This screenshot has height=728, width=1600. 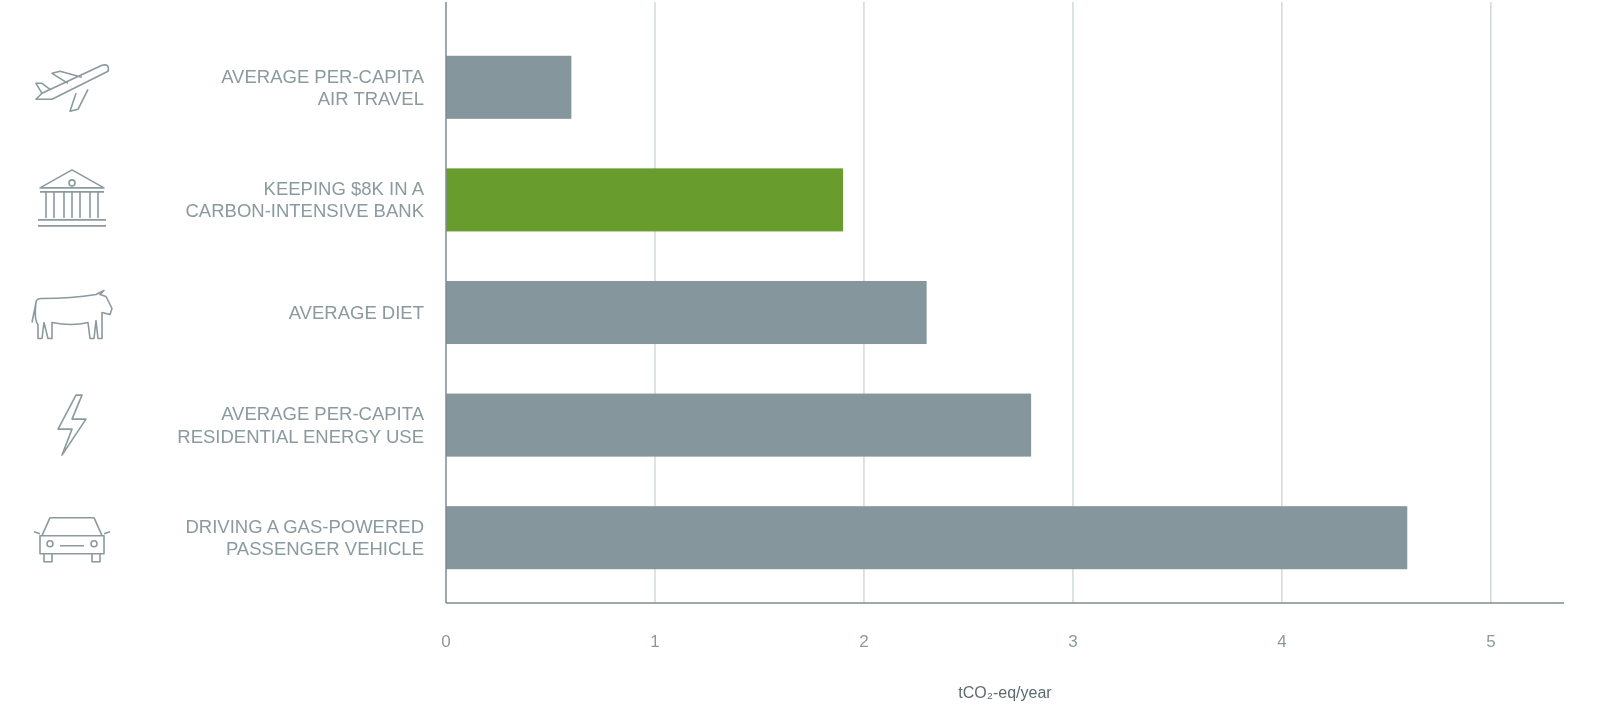 What do you see at coordinates (1073, 641) in the screenshot?
I see `x-tick-label: 3` at bounding box center [1073, 641].